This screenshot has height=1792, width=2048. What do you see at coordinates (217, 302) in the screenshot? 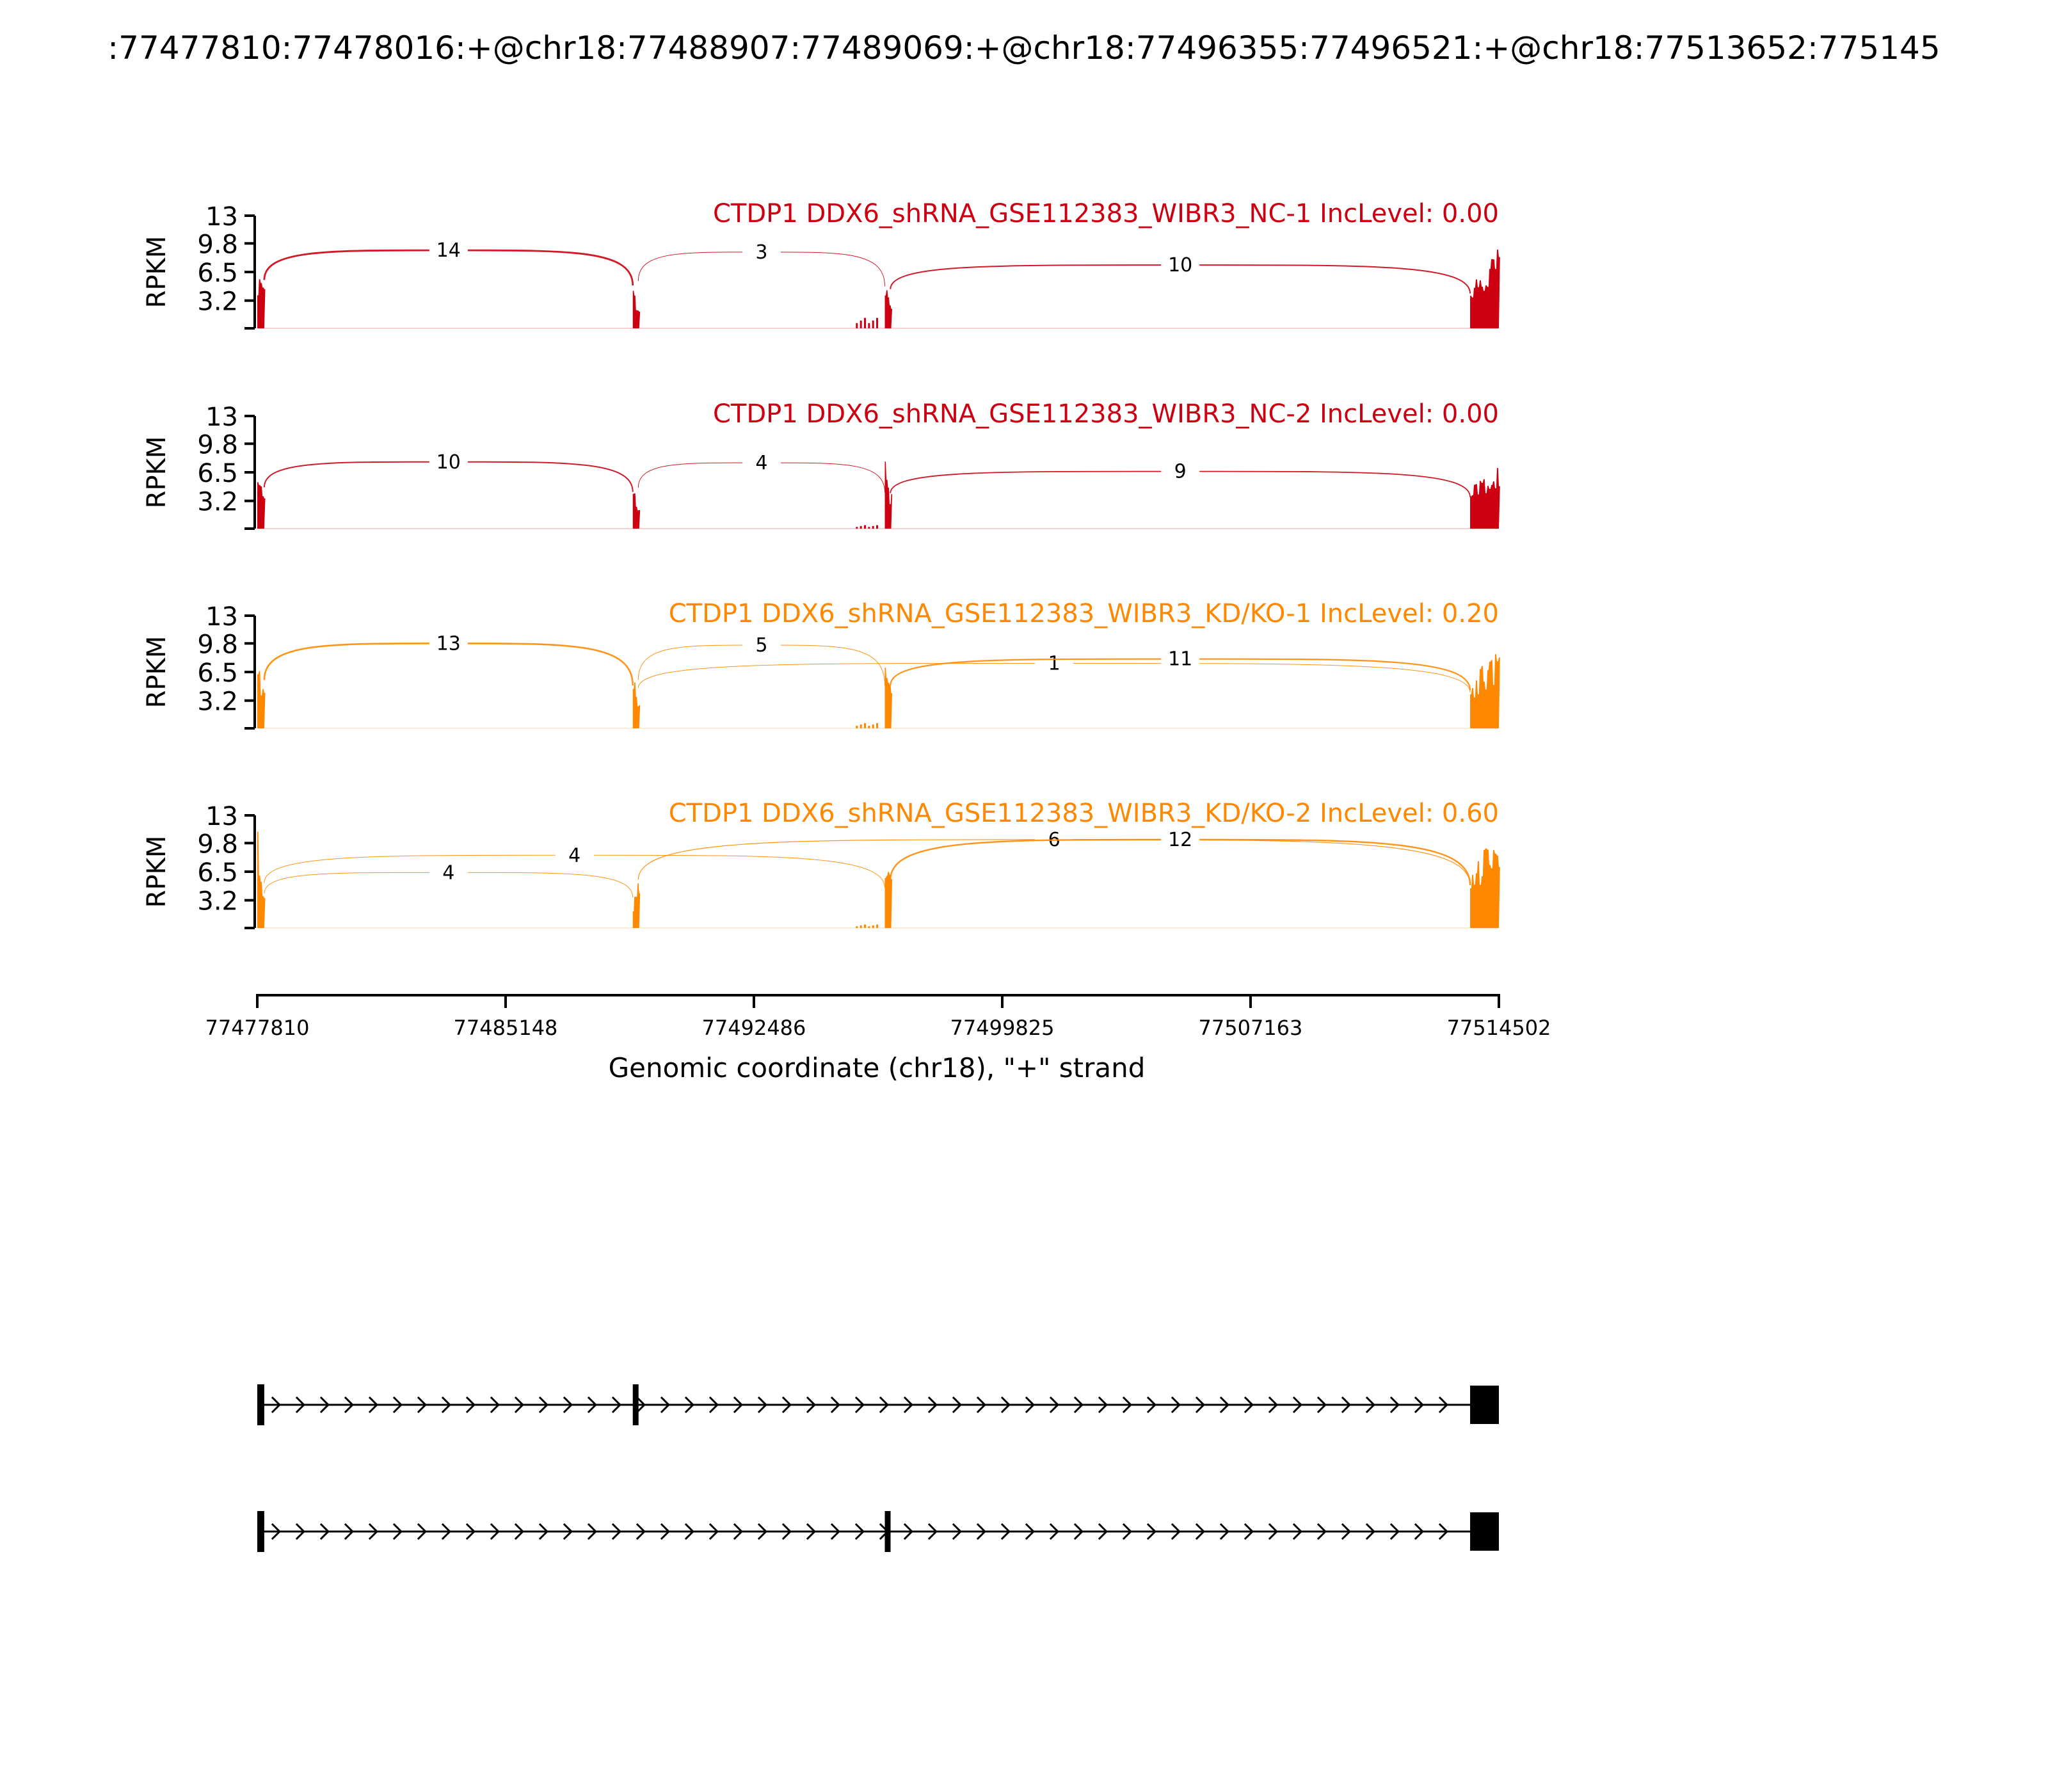
I see `y-tick-label: 3.2` at bounding box center [217, 302].